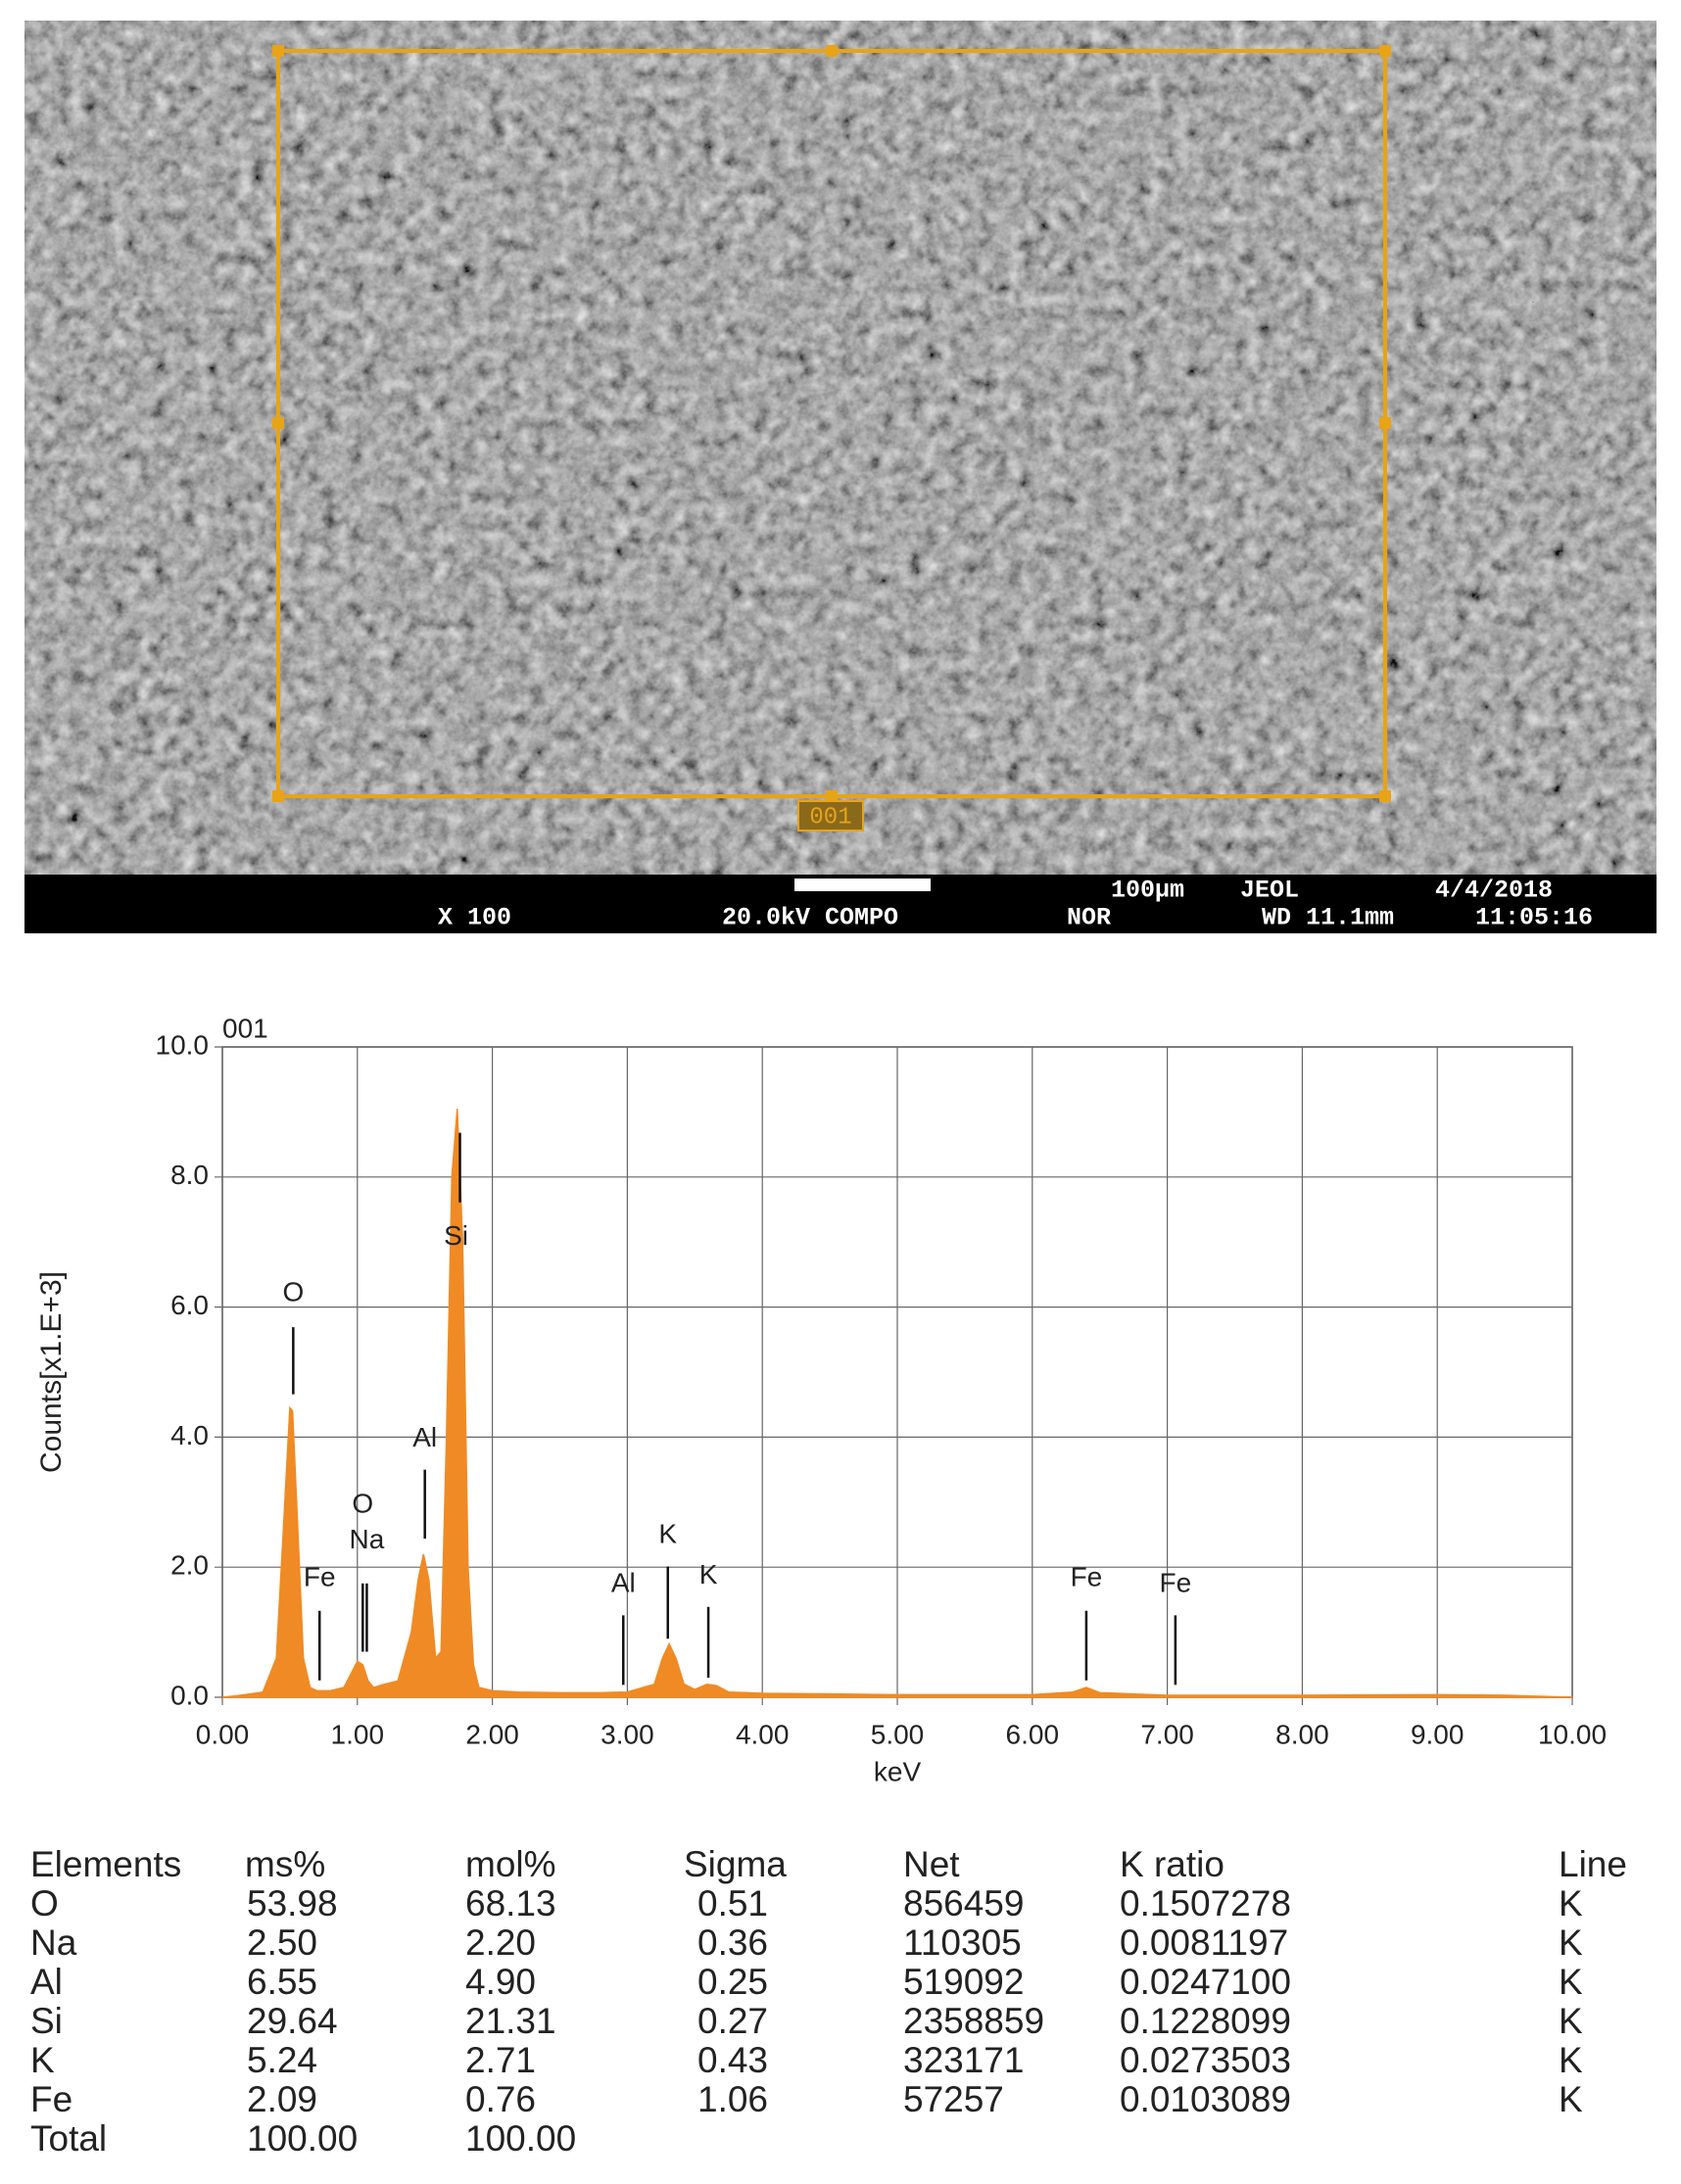 The height and width of the screenshot is (2184, 1681). Describe the element at coordinates (732, 2021) in the screenshot. I see `table-cell: 0.27` at that location.